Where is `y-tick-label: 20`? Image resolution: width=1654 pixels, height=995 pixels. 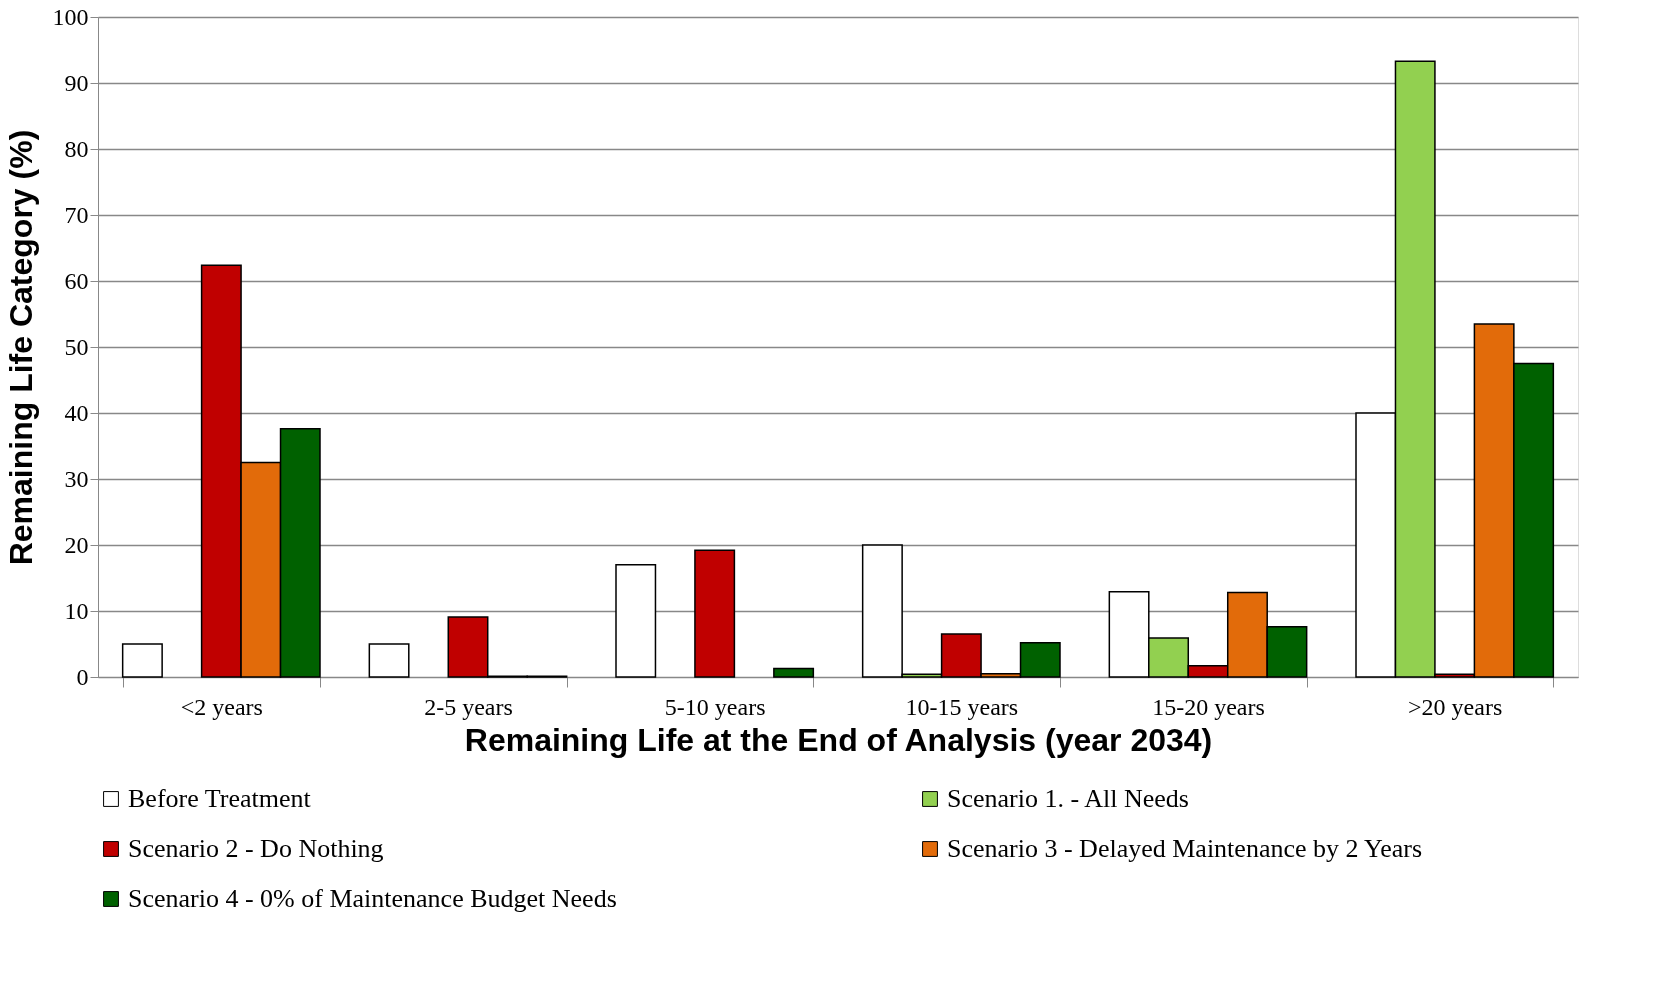 y-tick-label: 20 is located at coordinates (76, 544).